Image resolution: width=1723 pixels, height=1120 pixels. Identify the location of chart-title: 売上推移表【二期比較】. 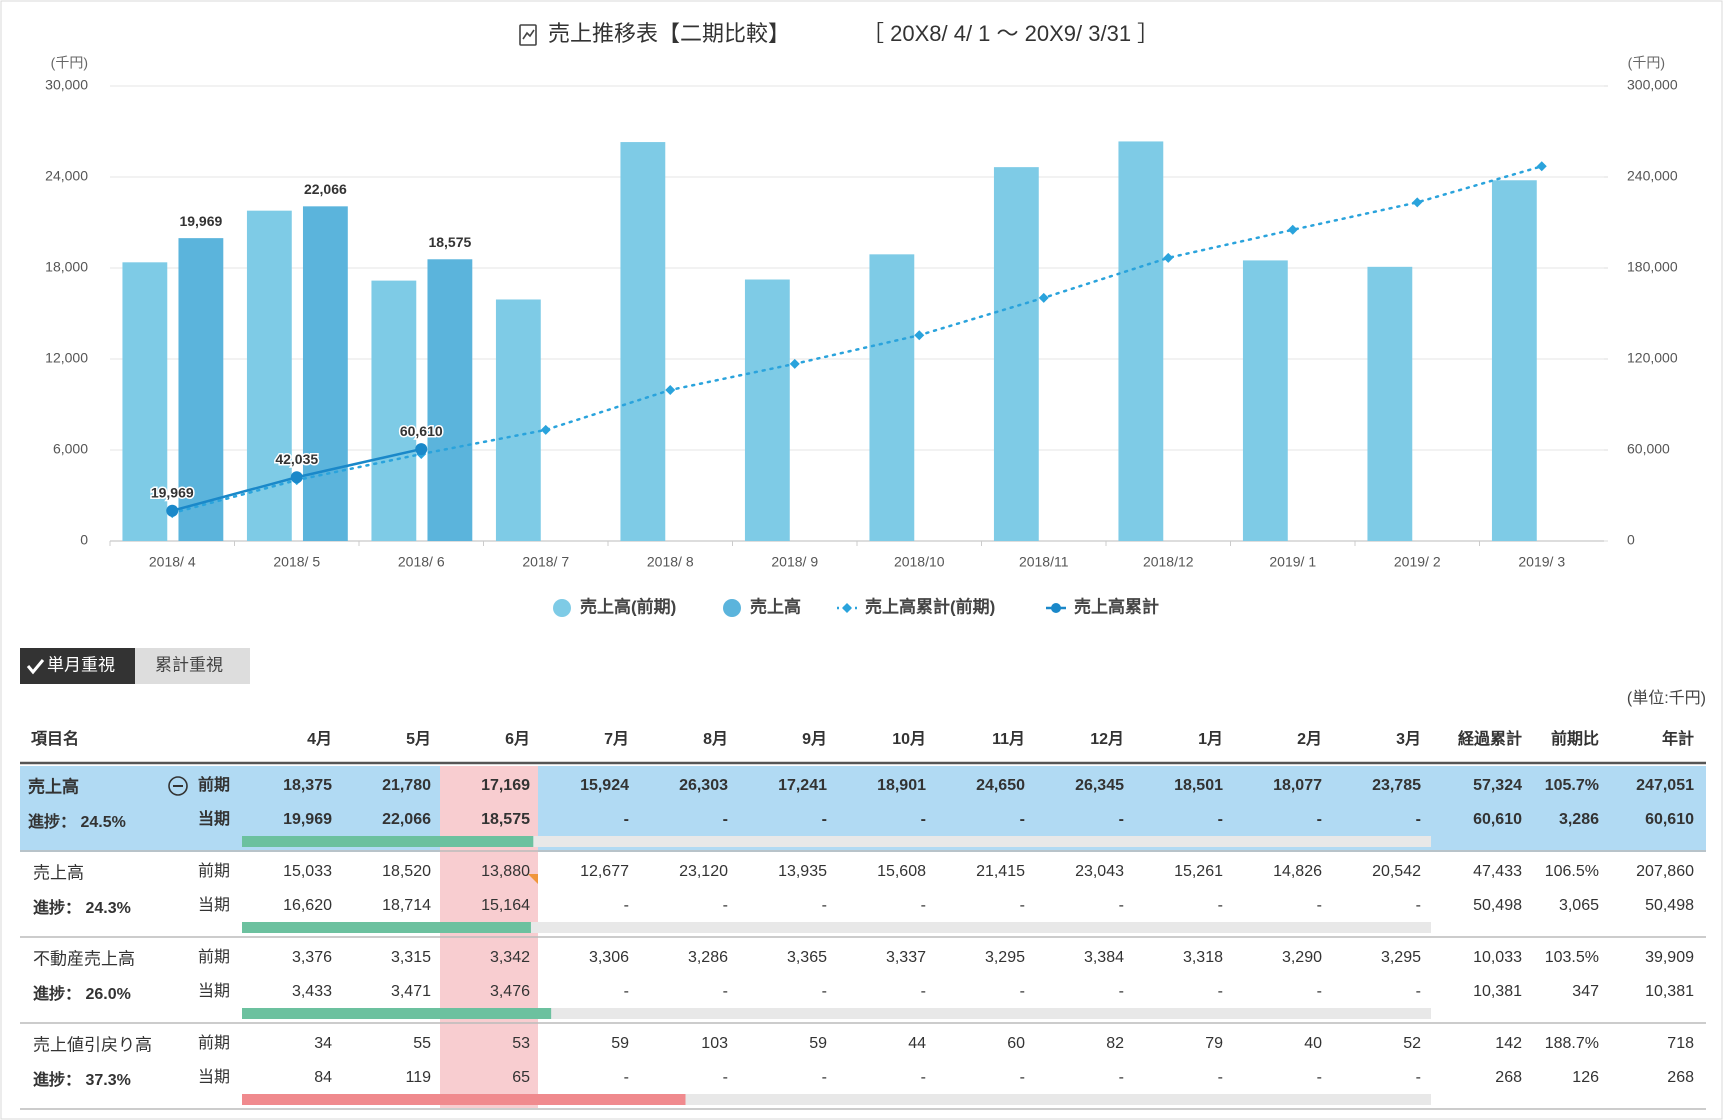
(669, 33).